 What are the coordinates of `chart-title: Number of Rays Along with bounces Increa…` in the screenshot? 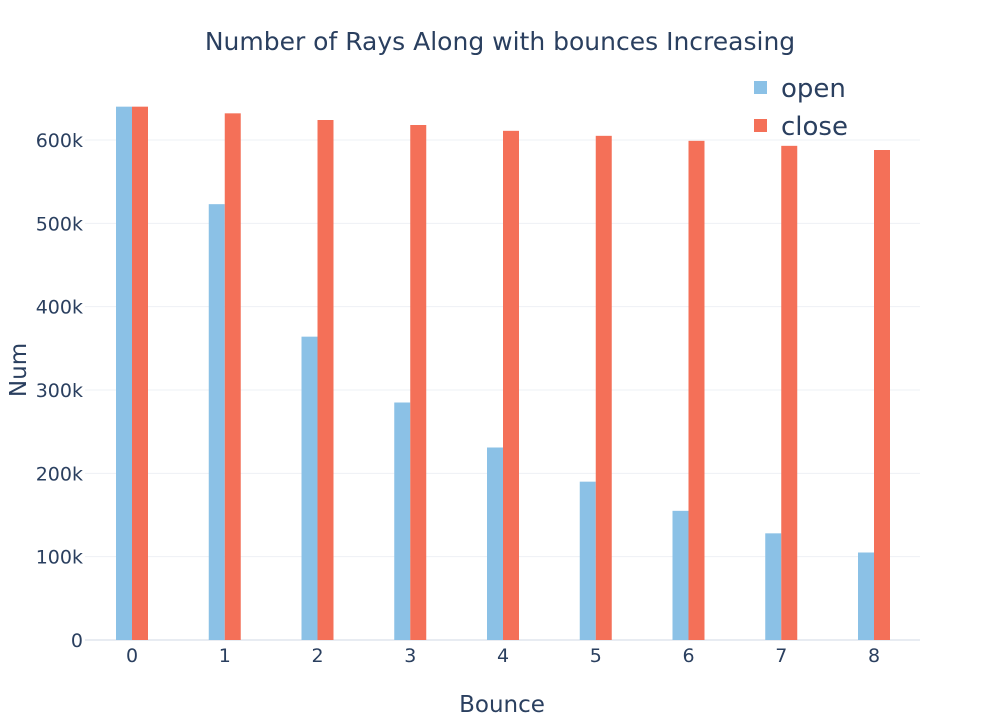 It's located at (500, 41).